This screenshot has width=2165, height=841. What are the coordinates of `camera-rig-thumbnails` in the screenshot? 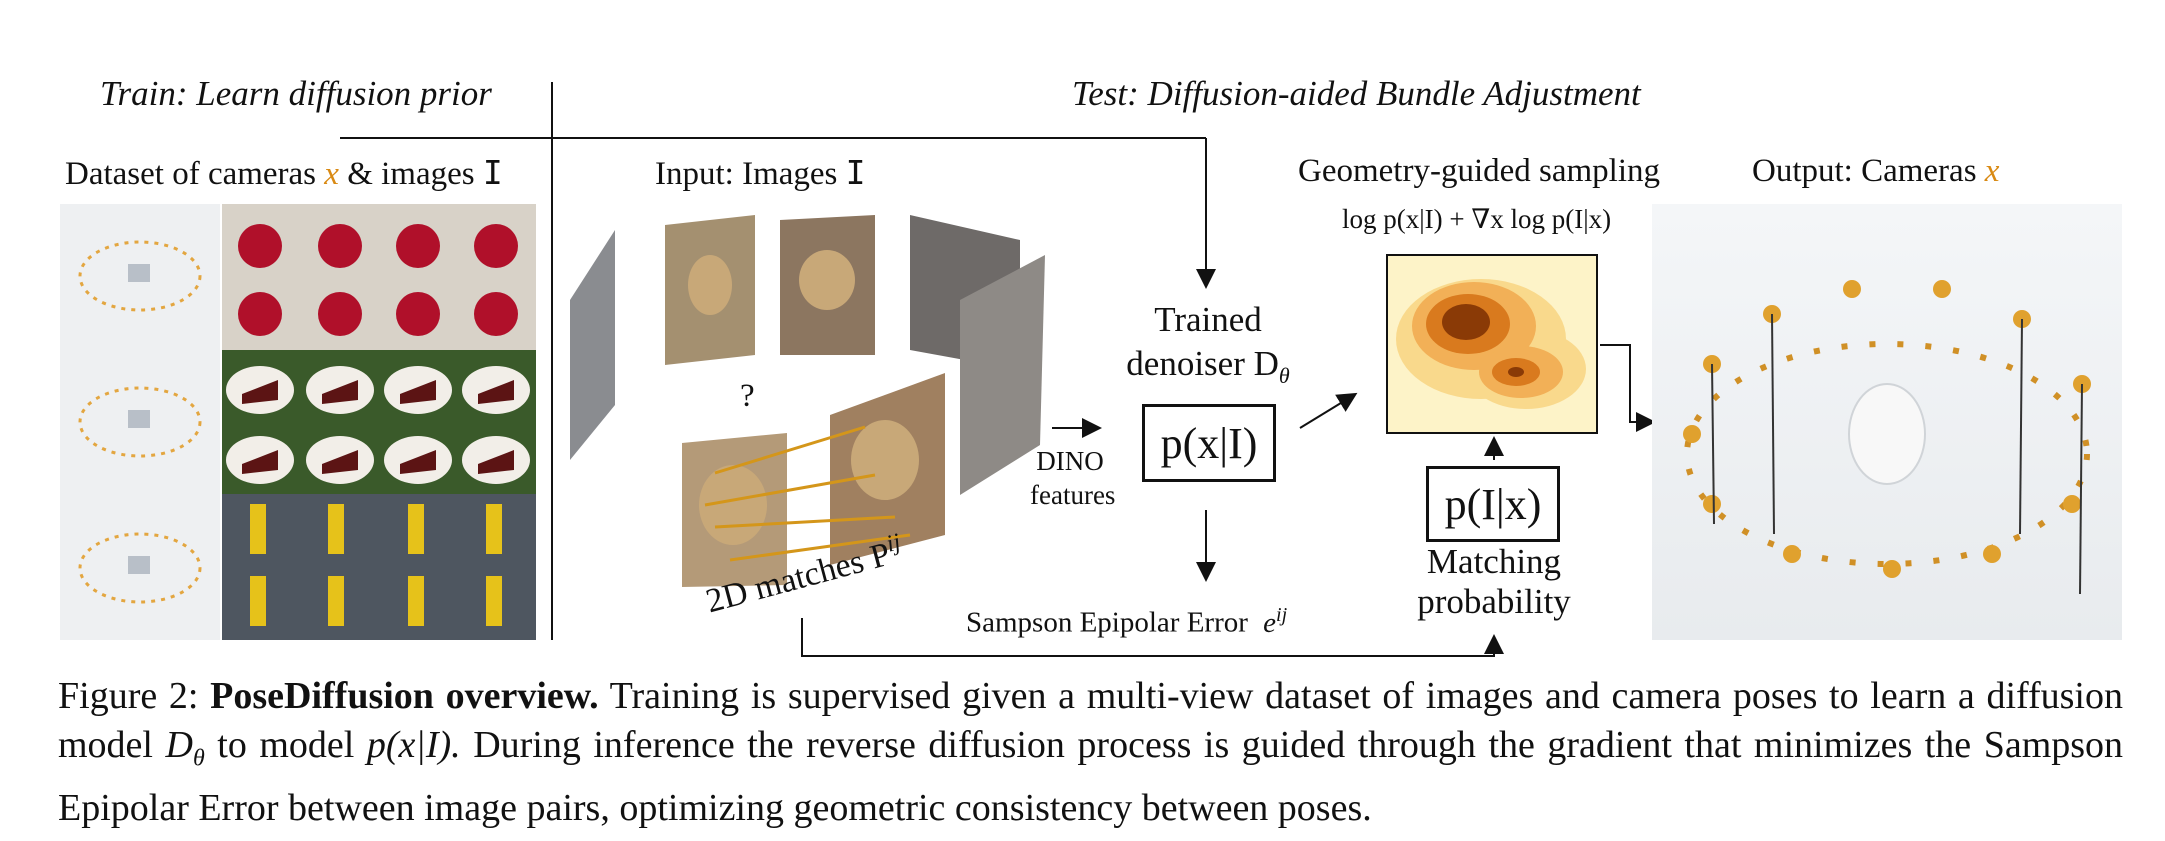 It's located at (140, 422).